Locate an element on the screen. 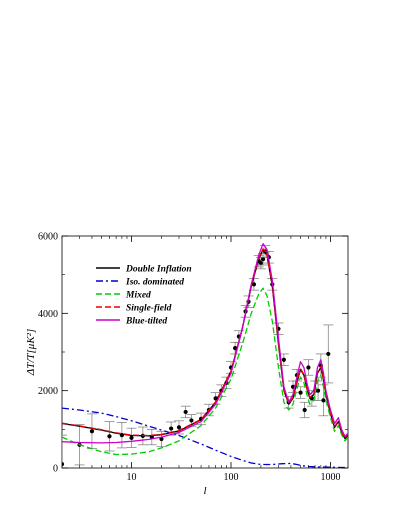 The width and height of the screenshot is (408, 528). legend-label: Iso. dominated is located at coordinates (154, 283).